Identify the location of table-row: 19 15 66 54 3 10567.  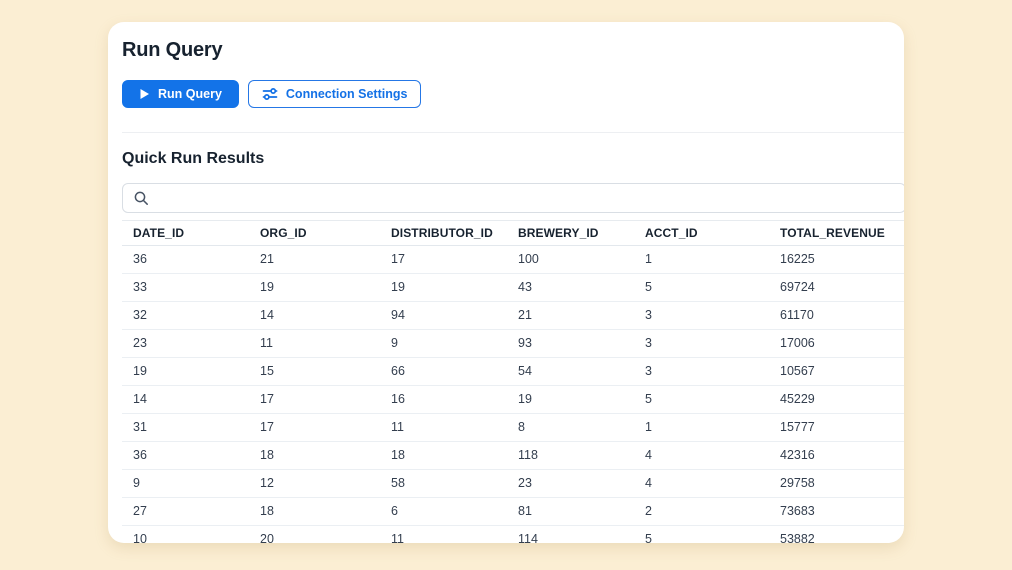
(513, 371).